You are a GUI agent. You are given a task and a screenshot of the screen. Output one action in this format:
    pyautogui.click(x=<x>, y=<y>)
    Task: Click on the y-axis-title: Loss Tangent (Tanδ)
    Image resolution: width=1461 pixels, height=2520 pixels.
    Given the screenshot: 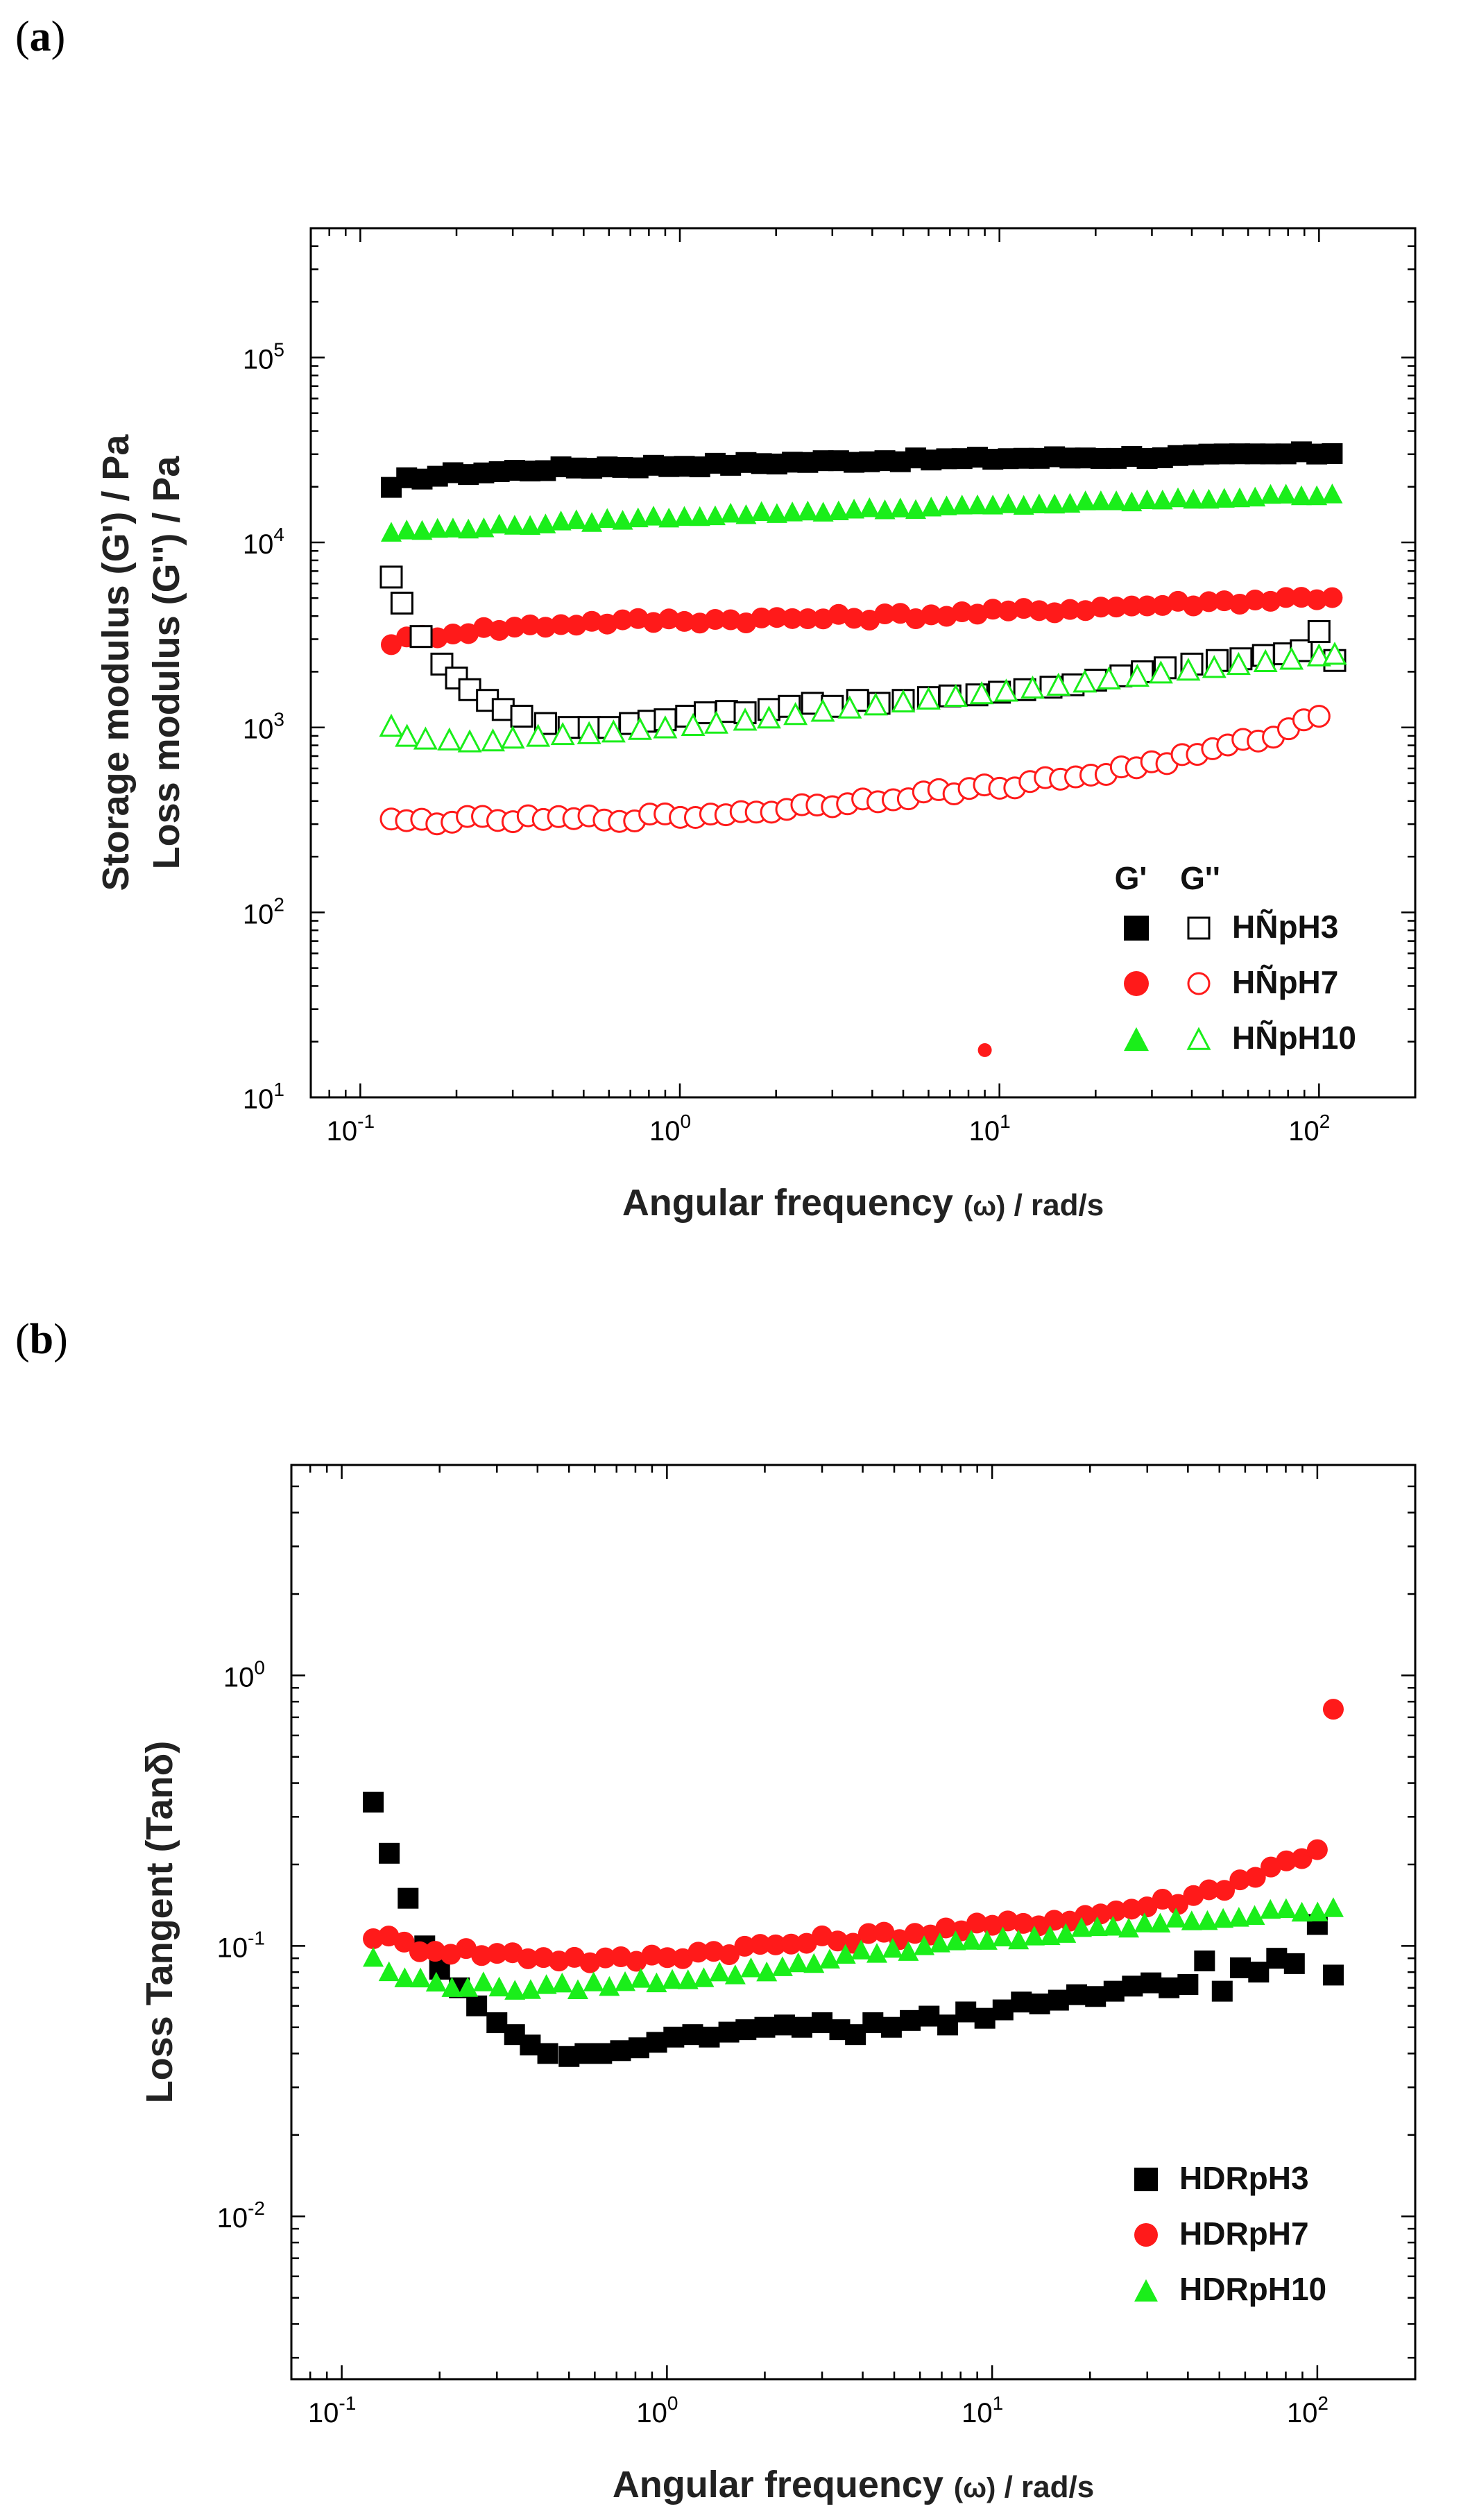 What is the action you would take?
    pyautogui.click(x=159, y=1922)
    